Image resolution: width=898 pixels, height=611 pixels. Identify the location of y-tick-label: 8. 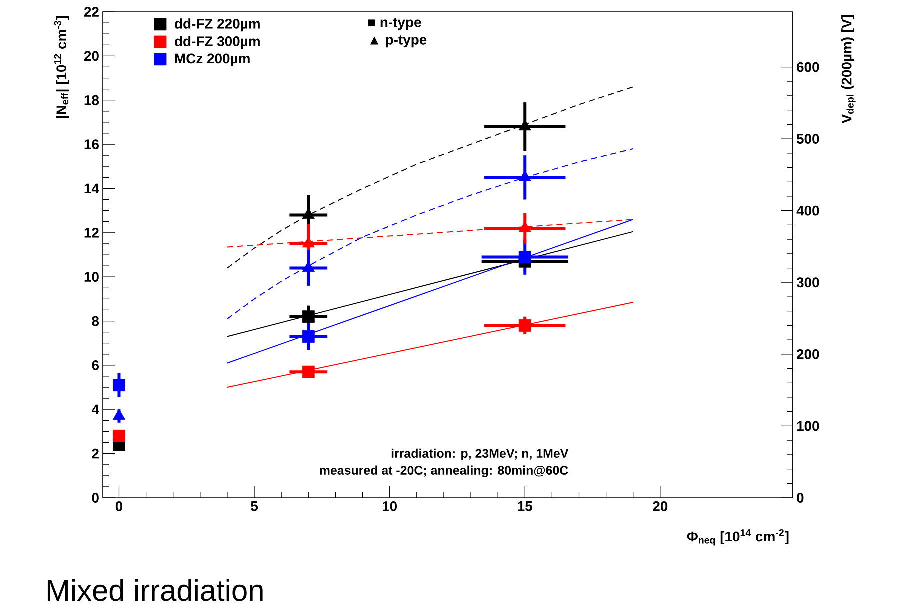
(96, 321).